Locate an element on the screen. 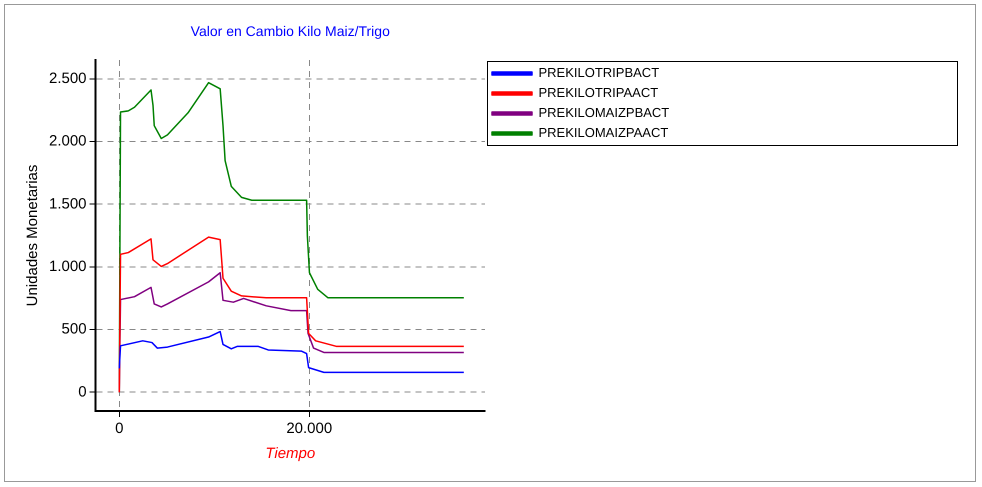 The image size is (982, 487). chart-title: Valor en Cambio Kilo Maiz/Trigo is located at coordinates (290, 30).